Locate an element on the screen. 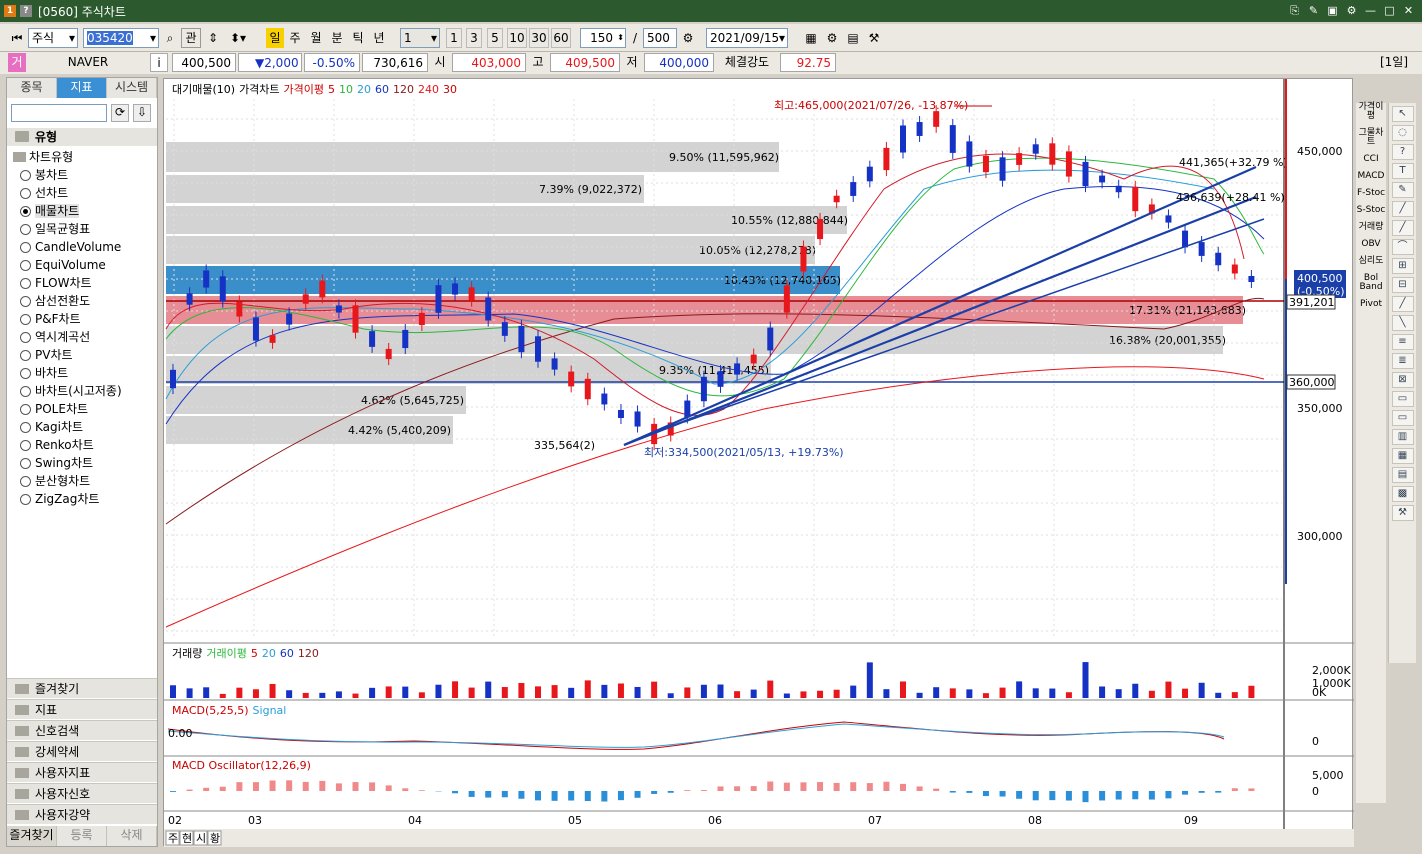 The width and height of the screenshot is (1422, 854). search-input is located at coordinates (59, 113).